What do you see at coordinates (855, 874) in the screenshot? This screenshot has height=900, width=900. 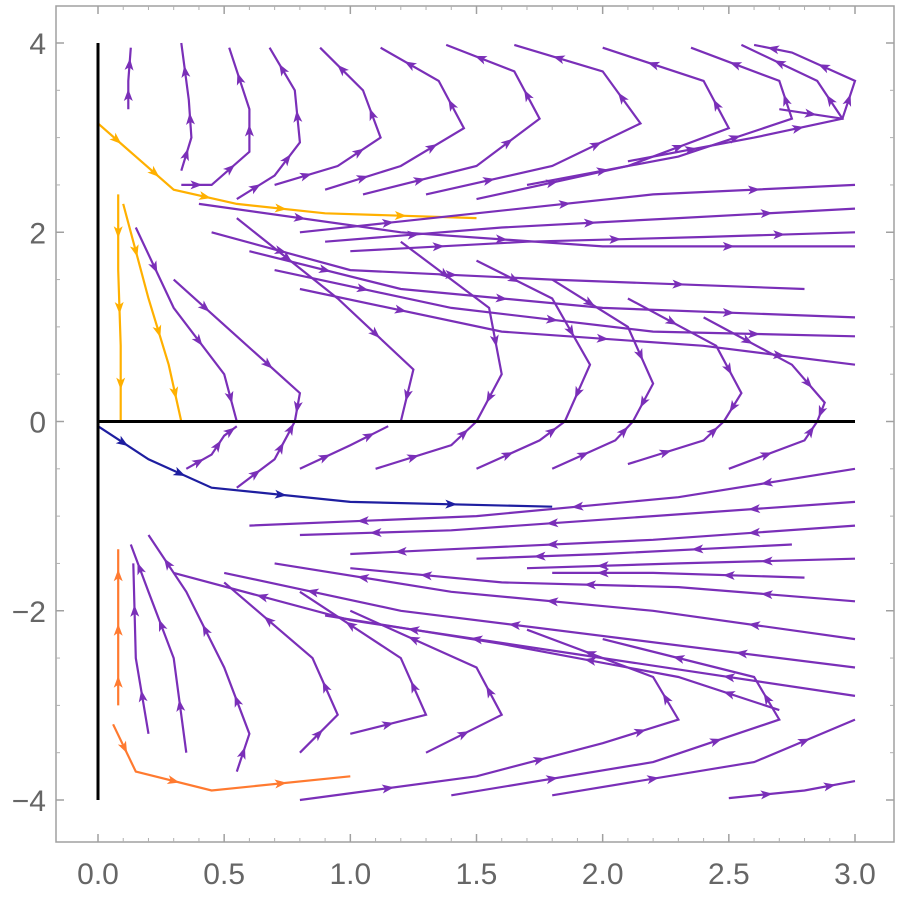 I see `x-tick-label: 3.0` at bounding box center [855, 874].